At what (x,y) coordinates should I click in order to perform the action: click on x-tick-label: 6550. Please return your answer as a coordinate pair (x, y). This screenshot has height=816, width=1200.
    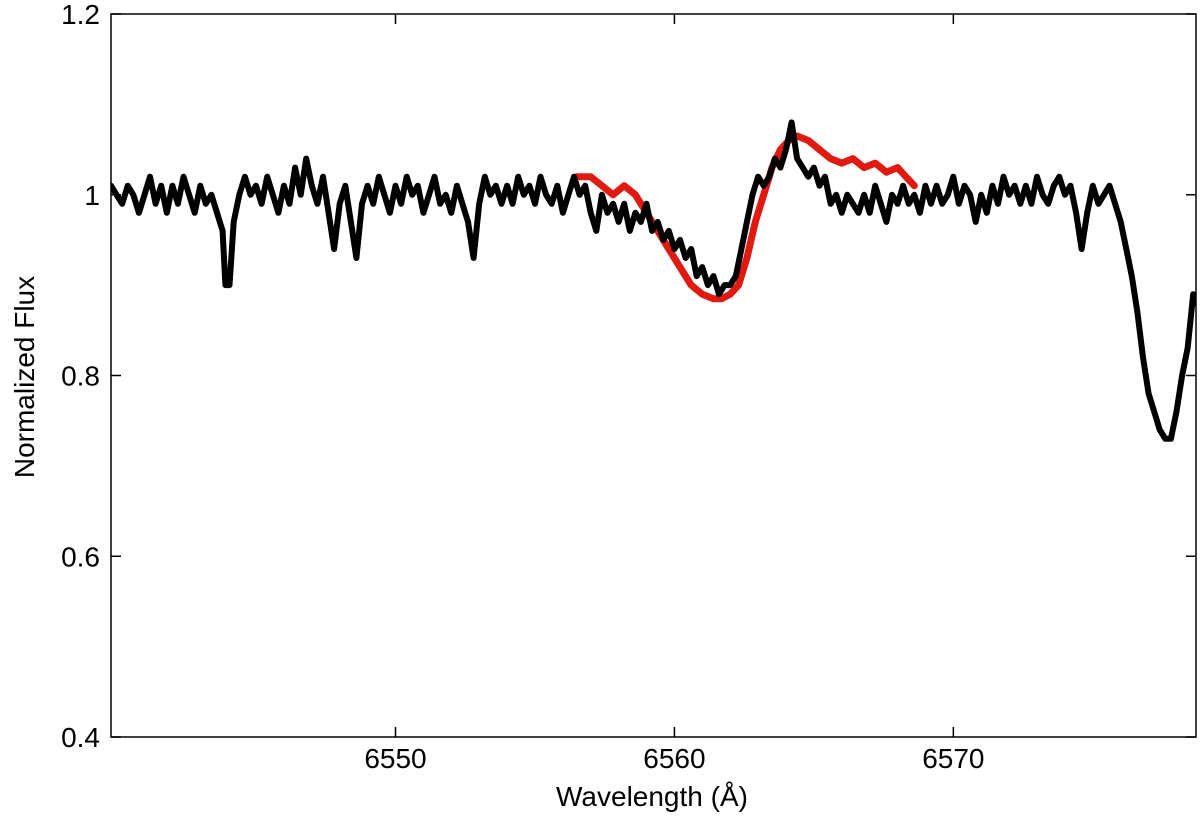
    Looking at the image, I should click on (395, 758).